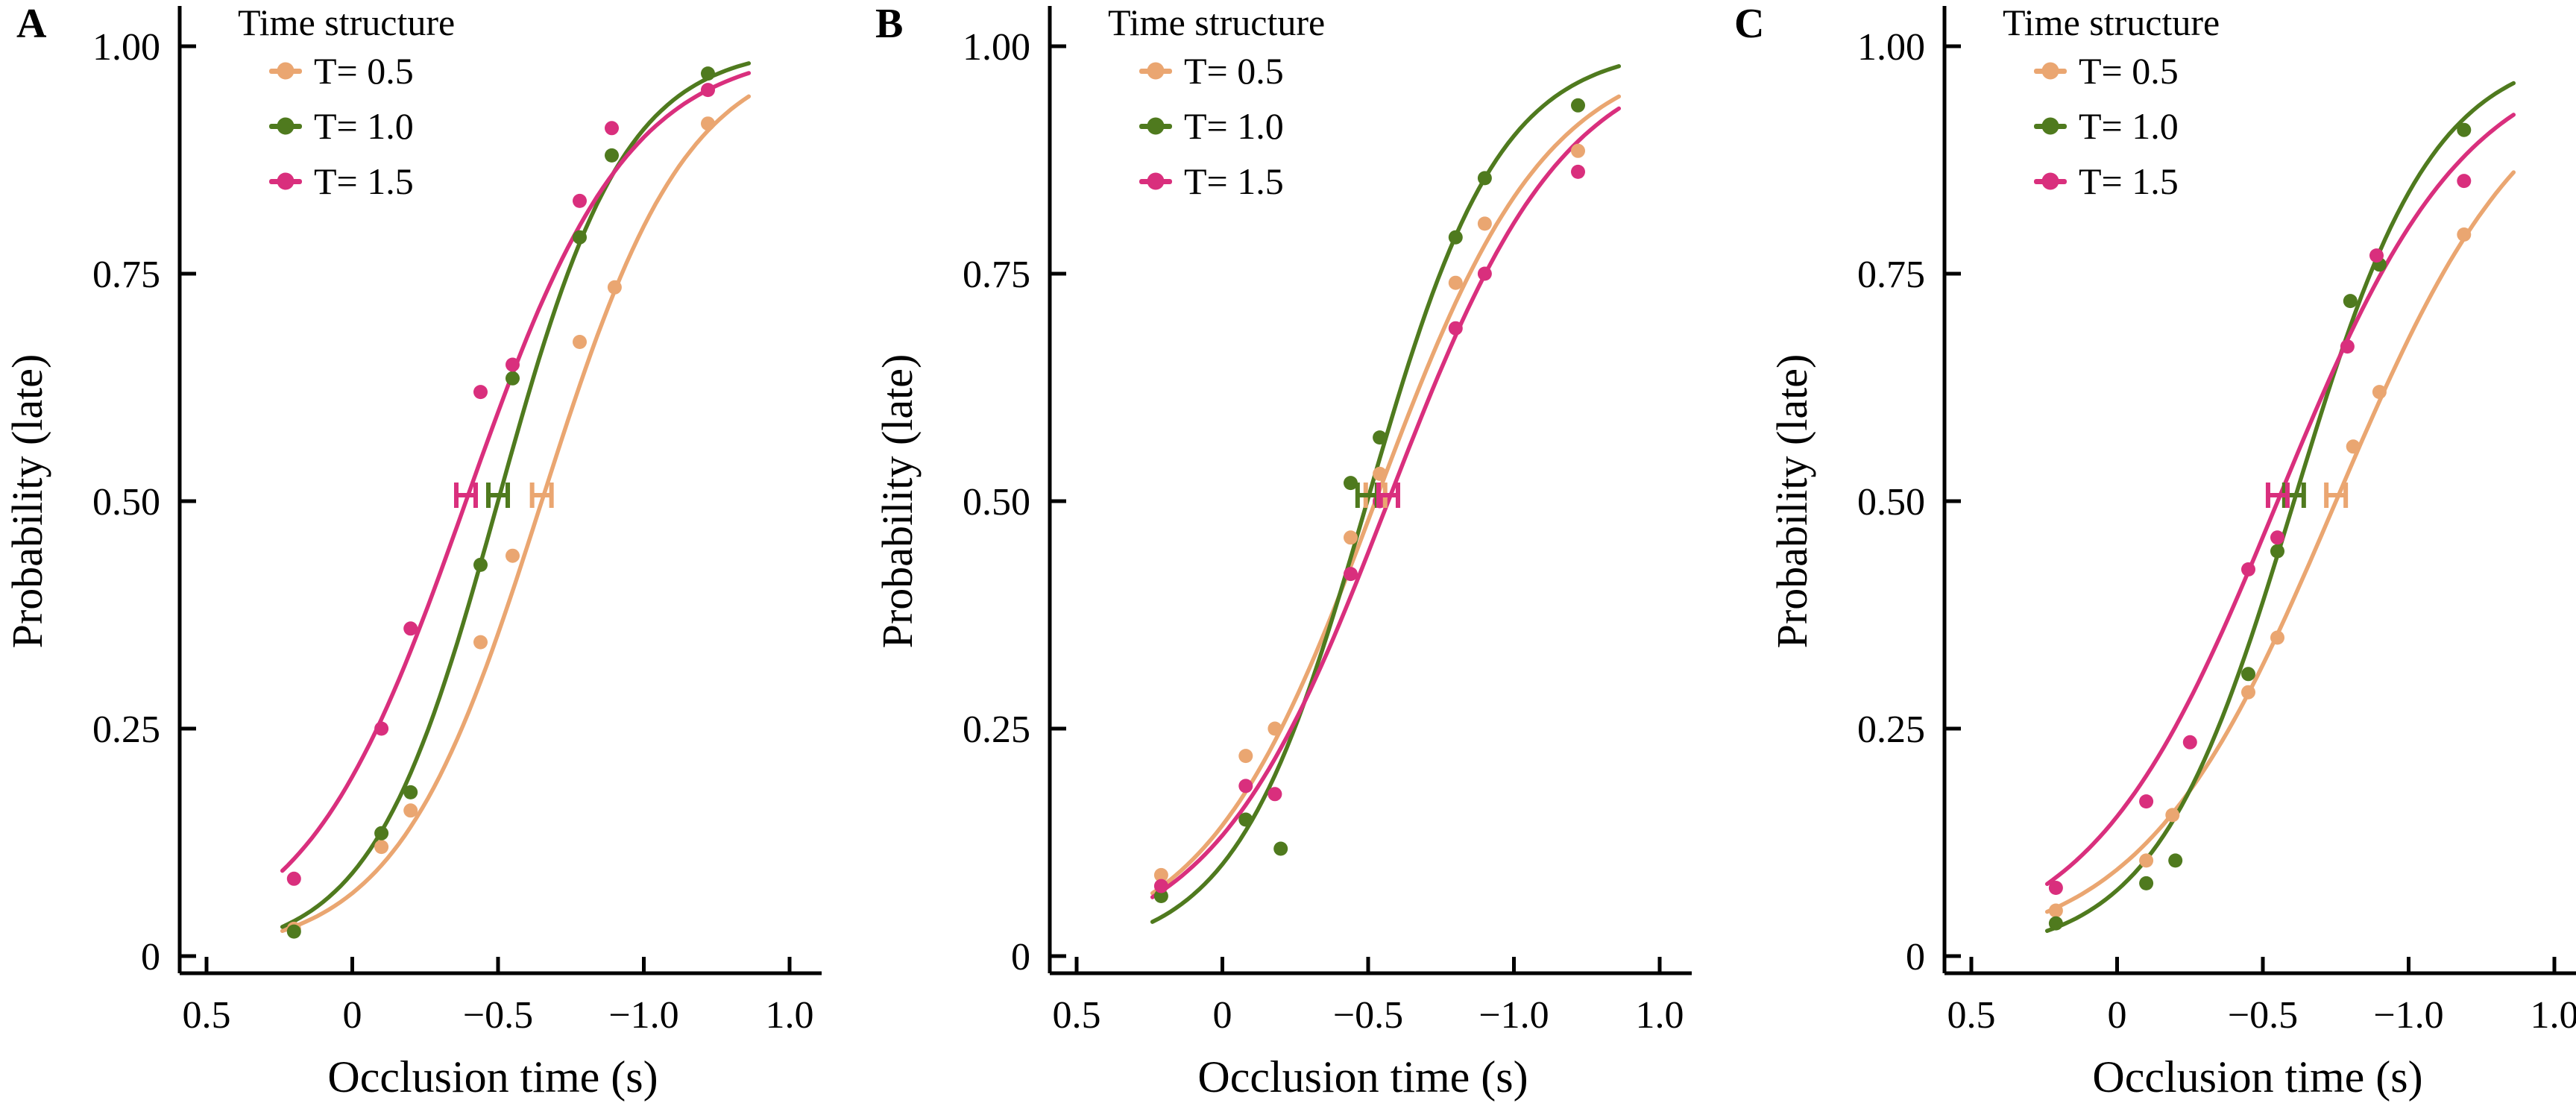 Image resolution: width=2576 pixels, height=1103 pixels. What do you see at coordinates (889, 24) in the screenshot?
I see `panel-b-letter: B` at bounding box center [889, 24].